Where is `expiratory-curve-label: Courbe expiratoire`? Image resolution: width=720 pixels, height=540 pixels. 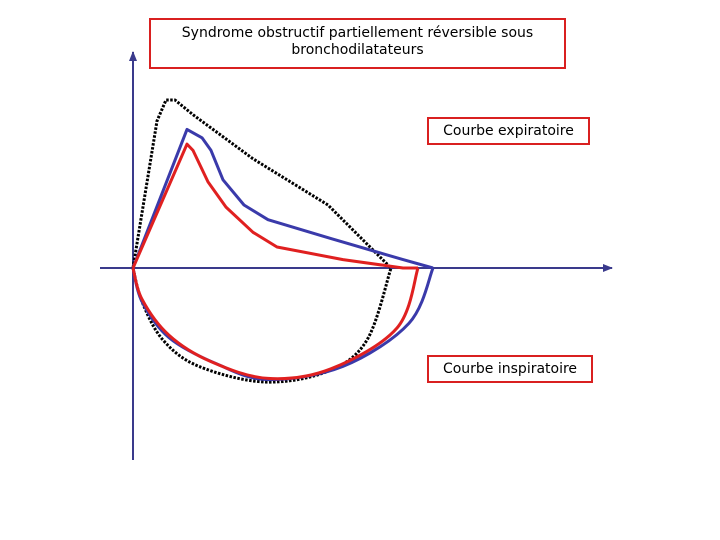 expiratory-curve-label: Courbe expiratoire is located at coordinates (508, 131).